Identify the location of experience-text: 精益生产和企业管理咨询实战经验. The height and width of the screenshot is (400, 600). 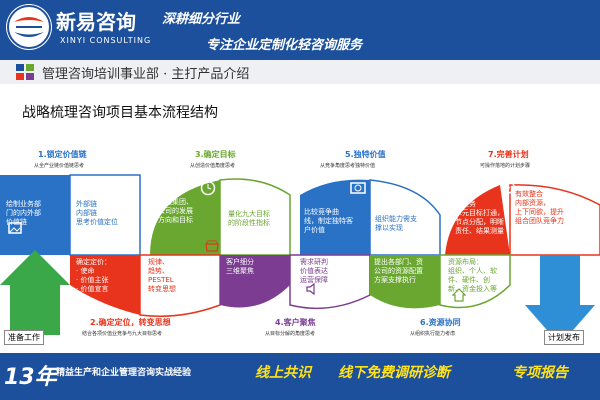
(124, 373).